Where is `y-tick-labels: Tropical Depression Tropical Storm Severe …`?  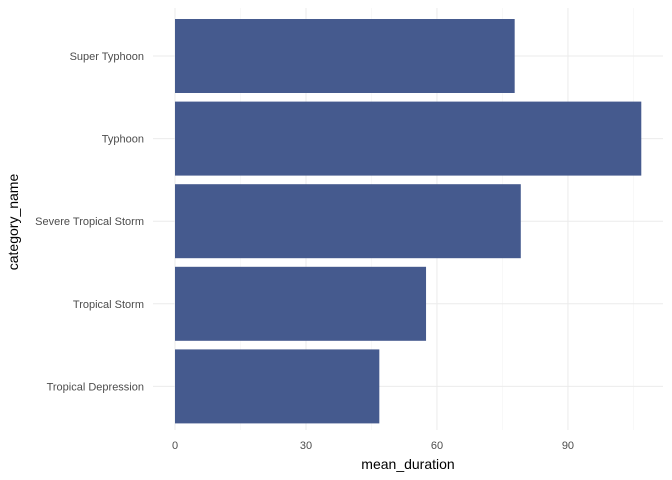
y-tick-labels: Tropical Depression Tropical Storm Severe … is located at coordinates (89, 222).